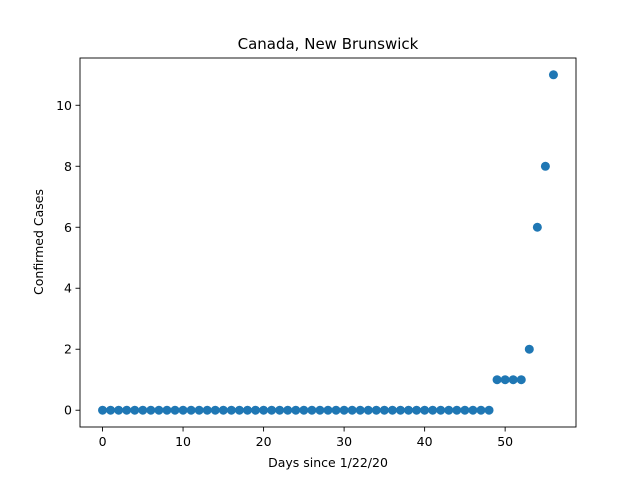 This screenshot has width=640, height=480. I want to click on x-axis: 0 10 20 30 40 50, so click(306, 438).